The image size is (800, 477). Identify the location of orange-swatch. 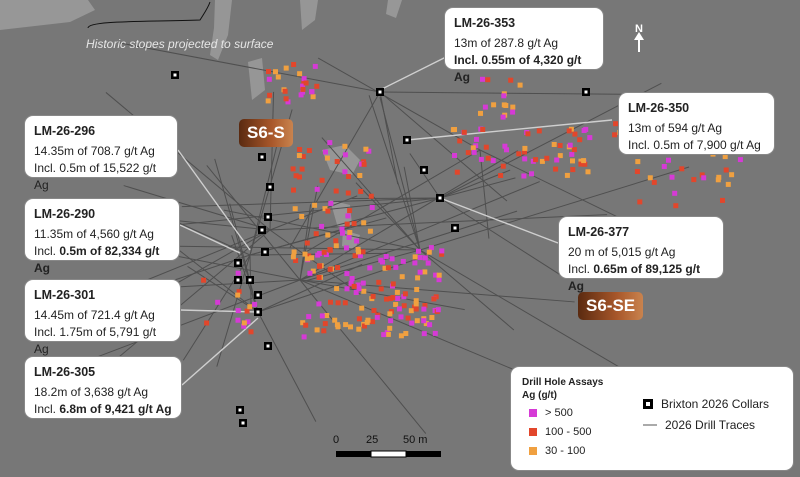
(533, 451).